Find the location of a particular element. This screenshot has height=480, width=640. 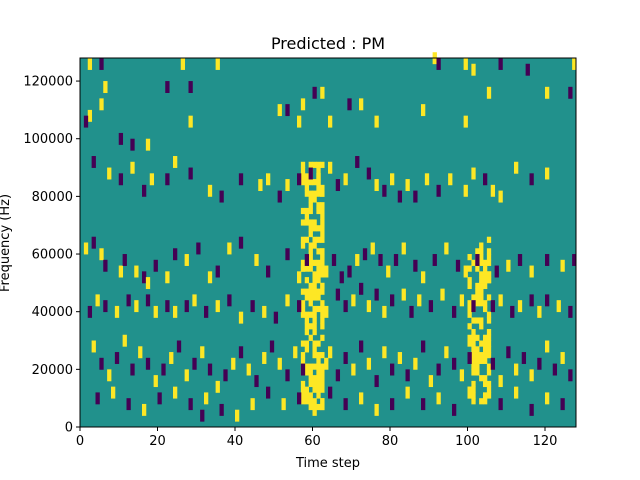

y-tick-label: 40000 is located at coordinates (52, 312).